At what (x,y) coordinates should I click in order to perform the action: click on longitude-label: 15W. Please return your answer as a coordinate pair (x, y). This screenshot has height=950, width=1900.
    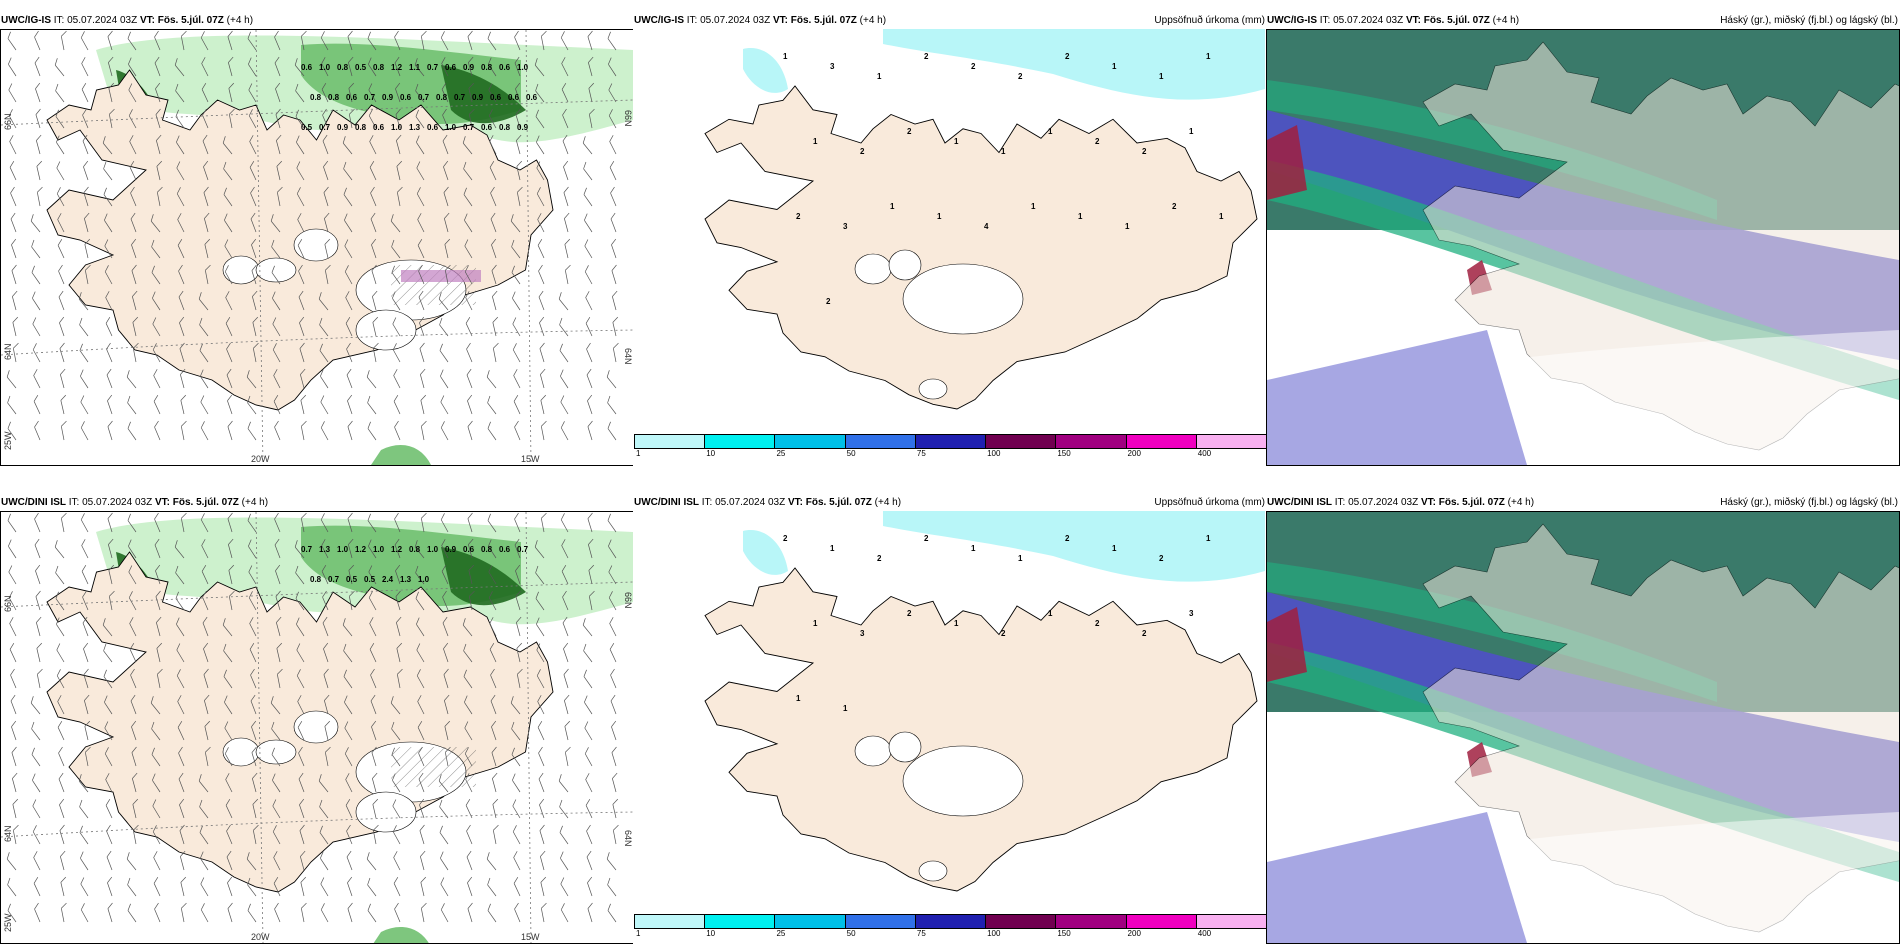
    Looking at the image, I should click on (530, 937).